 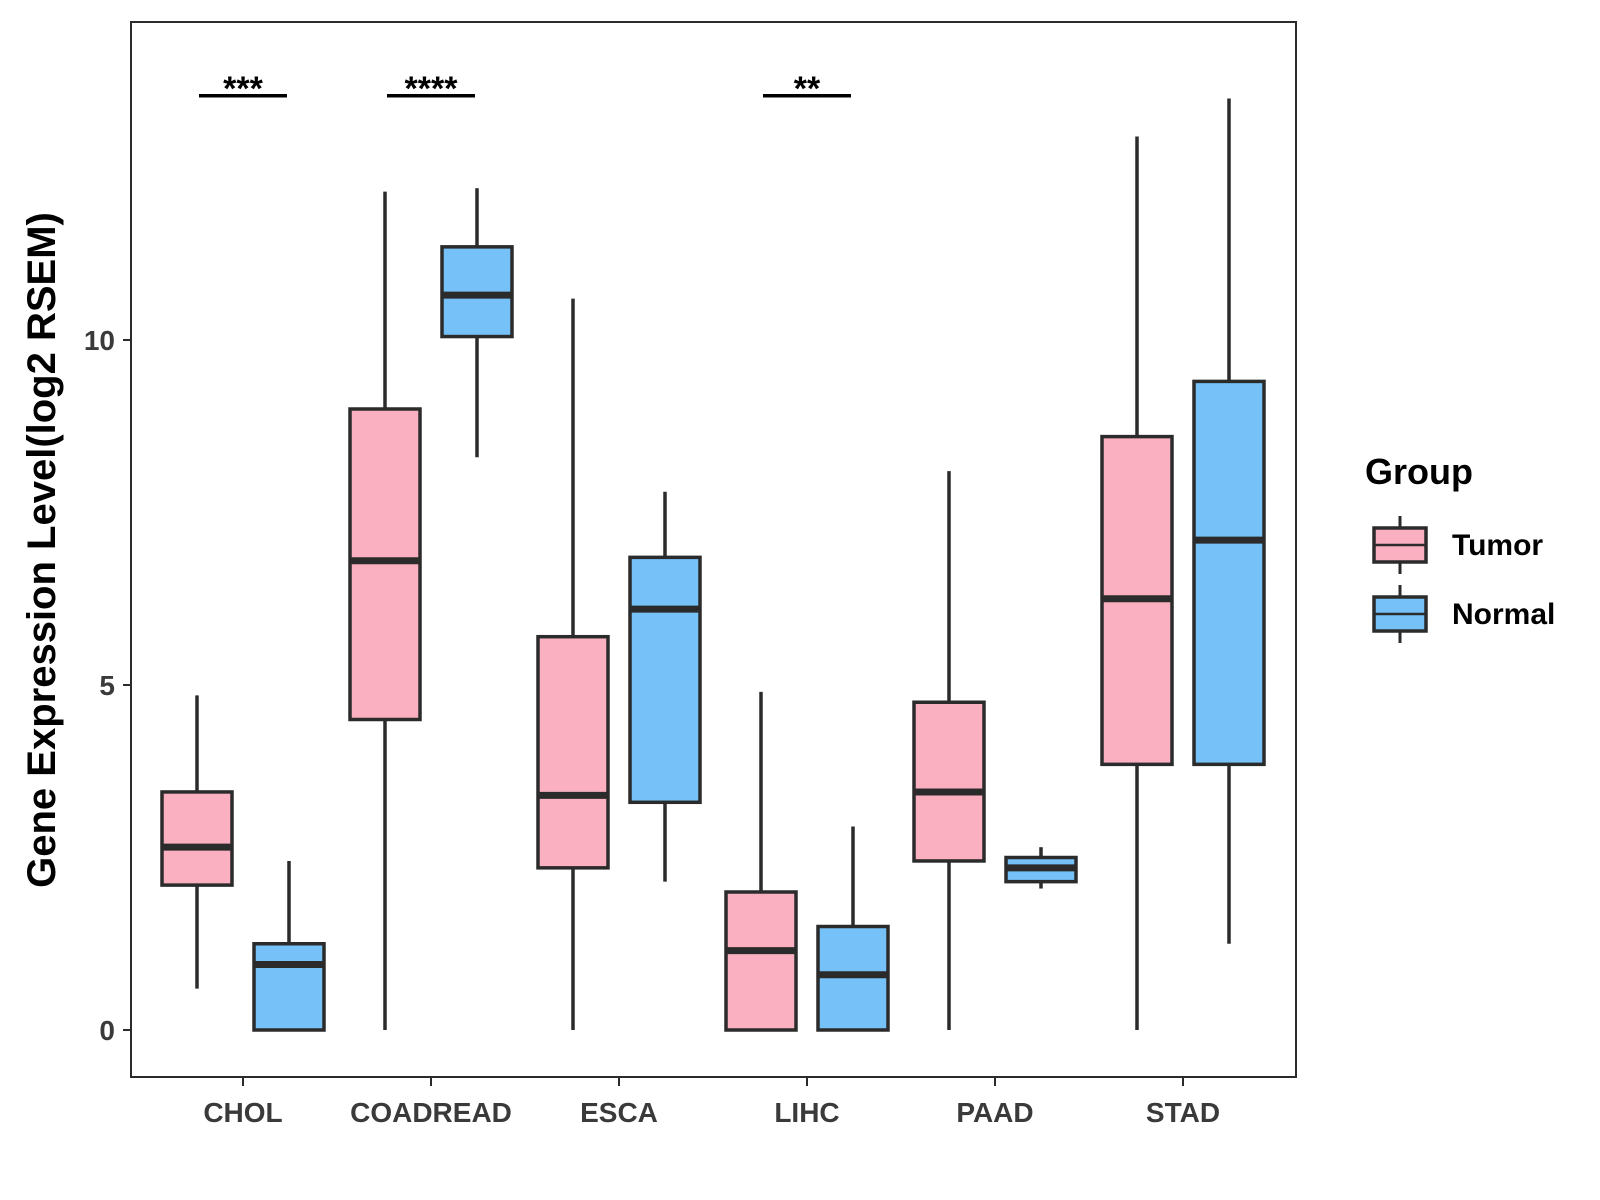 What do you see at coordinates (525, 89) in the screenshot?
I see `significance-annotations: *** **** **` at bounding box center [525, 89].